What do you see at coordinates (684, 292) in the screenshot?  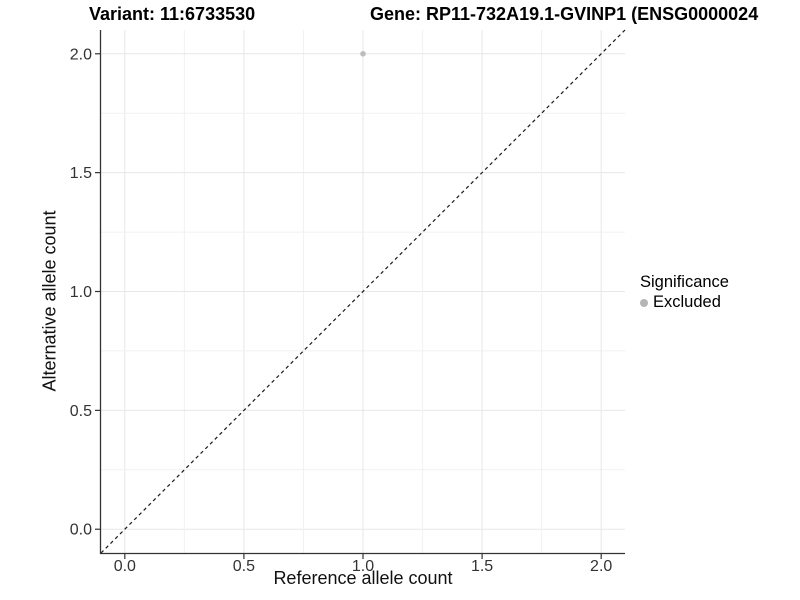 I see `legend: Significance Excluded` at bounding box center [684, 292].